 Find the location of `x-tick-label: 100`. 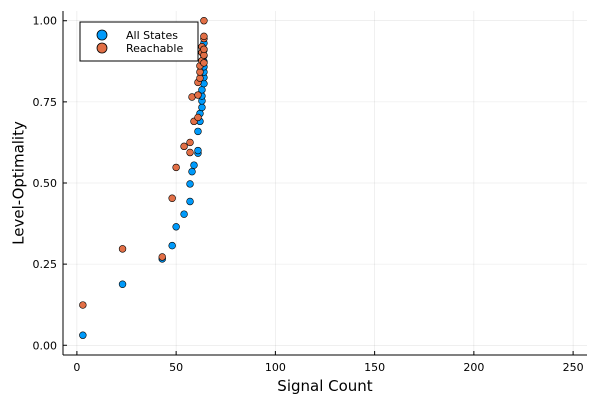

x-tick-label: 100 is located at coordinates (275, 367).